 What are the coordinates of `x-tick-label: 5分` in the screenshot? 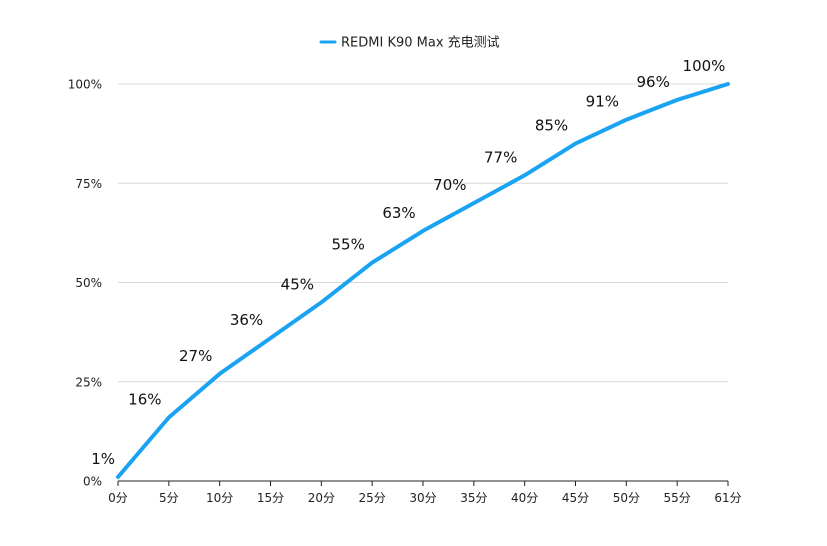 It's located at (169, 498).